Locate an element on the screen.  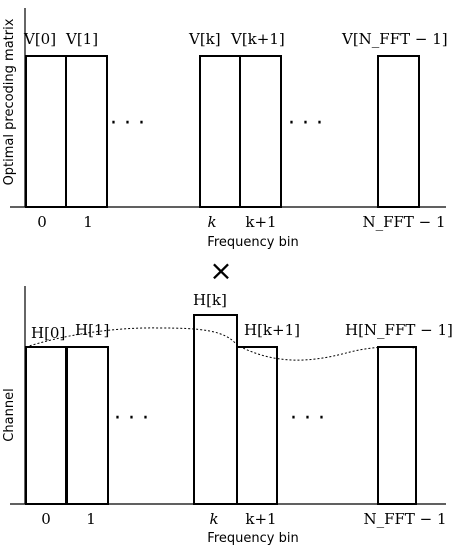
top-tick-1: 1 is located at coordinates (88, 222).